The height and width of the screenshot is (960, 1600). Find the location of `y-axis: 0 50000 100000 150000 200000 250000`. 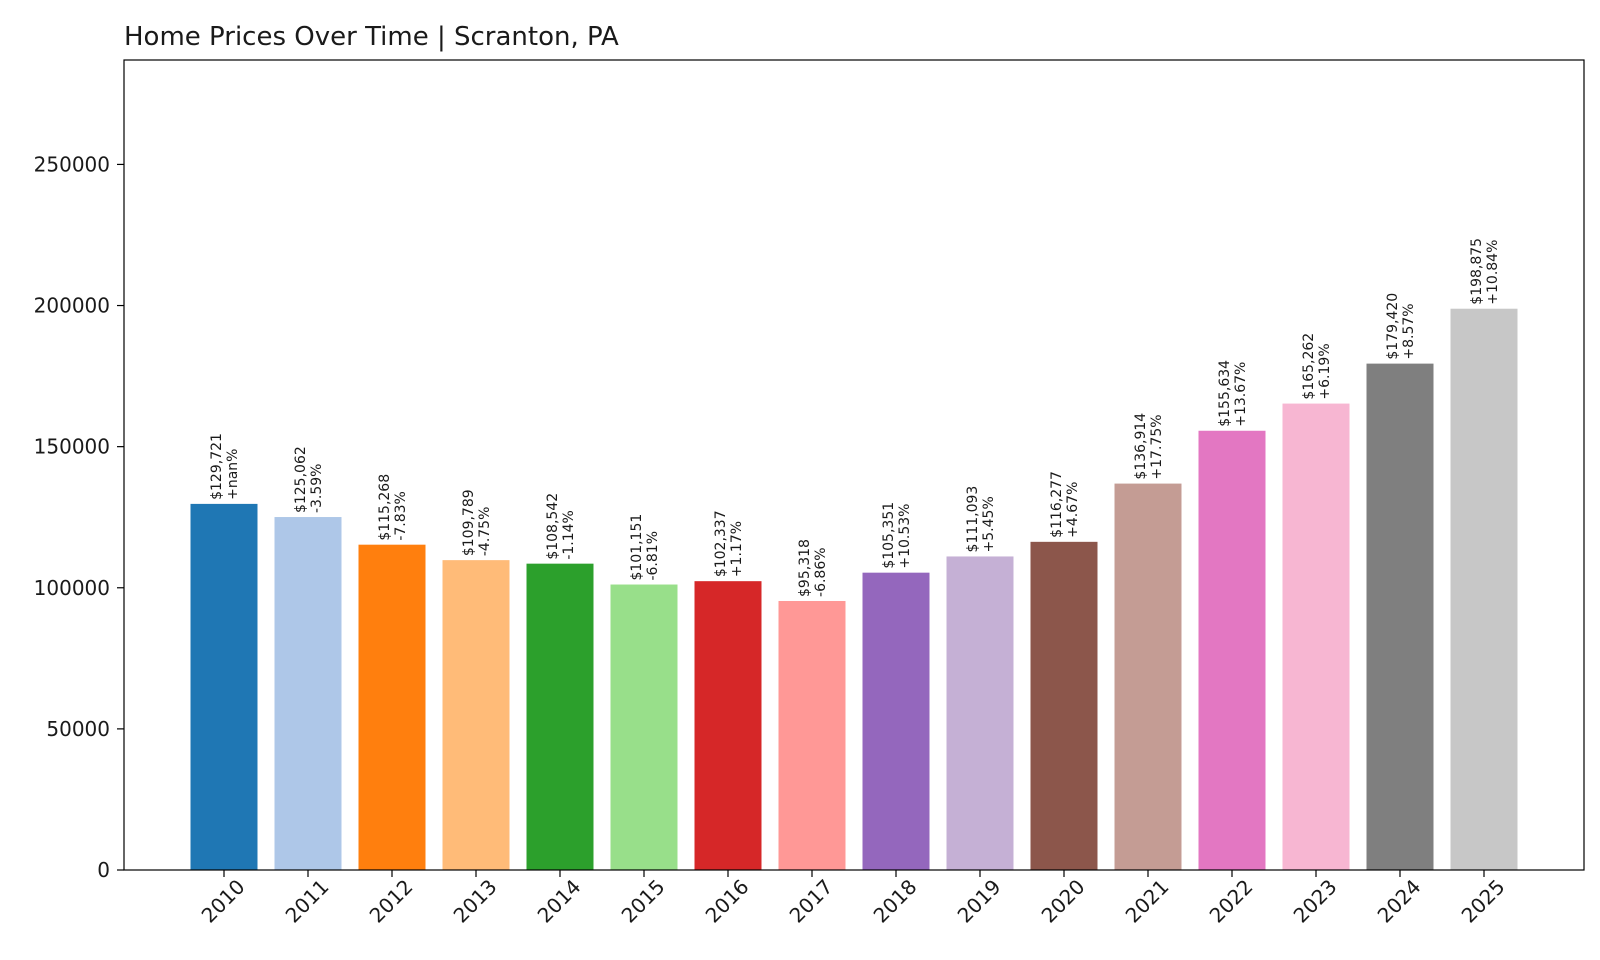

y-axis: 0 50000 100000 150000 200000 250000 is located at coordinates (79, 517).